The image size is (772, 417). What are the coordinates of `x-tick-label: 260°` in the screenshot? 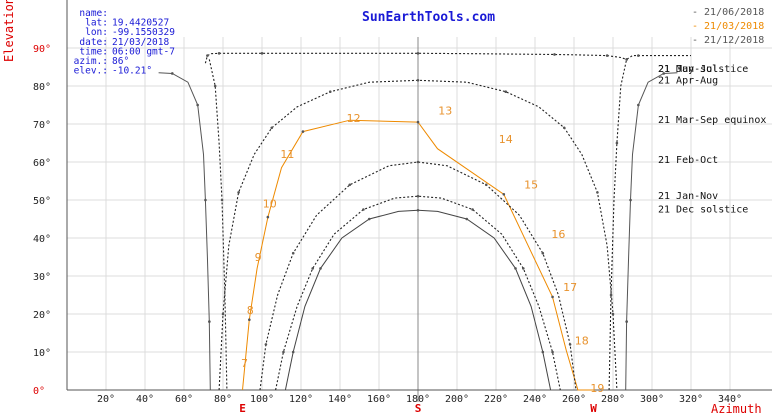 It's located at (574, 399).